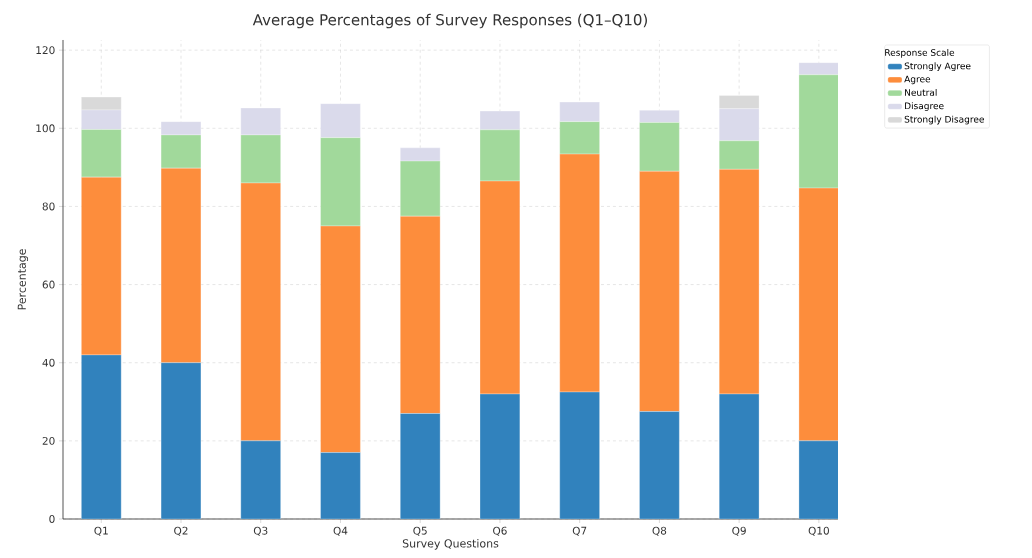 Image resolution: width=1032 pixels, height=558 pixels. Describe the element at coordinates (921, 92) in the screenshot. I see `legend-label: Neutral` at that location.